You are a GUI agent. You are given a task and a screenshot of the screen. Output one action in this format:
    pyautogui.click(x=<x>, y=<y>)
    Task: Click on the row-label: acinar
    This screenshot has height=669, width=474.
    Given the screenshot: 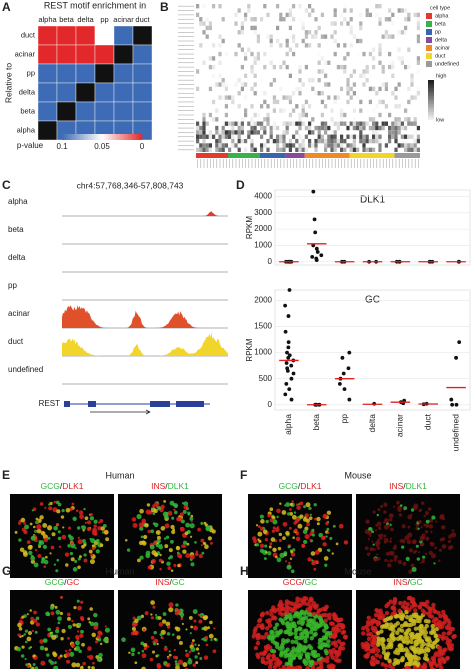 What is the action you would take?
    pyautogui.click(x=25, y=53)
    